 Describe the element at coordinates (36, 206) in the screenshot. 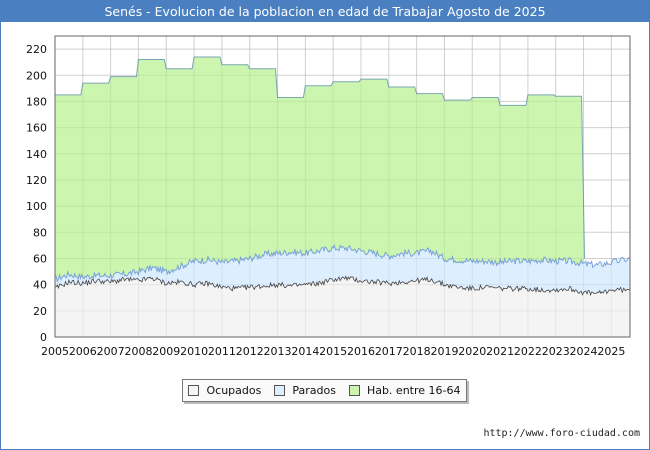

I see `y-tick-label: 100` at that location.